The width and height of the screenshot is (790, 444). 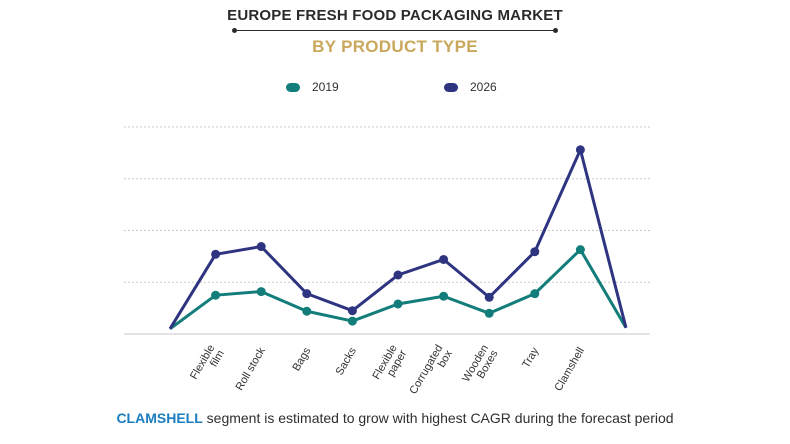 What do you see at coordinates (207, 365) in the screenshot?
I see `x-tick-label: Flexiblefilm` at bounding box center [207, 365].